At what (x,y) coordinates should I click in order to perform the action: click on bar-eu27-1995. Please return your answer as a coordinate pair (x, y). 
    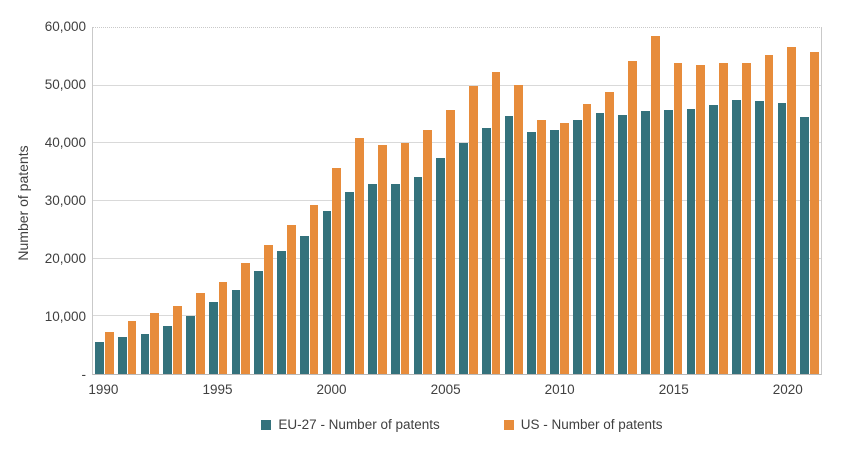
    Looking at the image, I should click on (213, 337).